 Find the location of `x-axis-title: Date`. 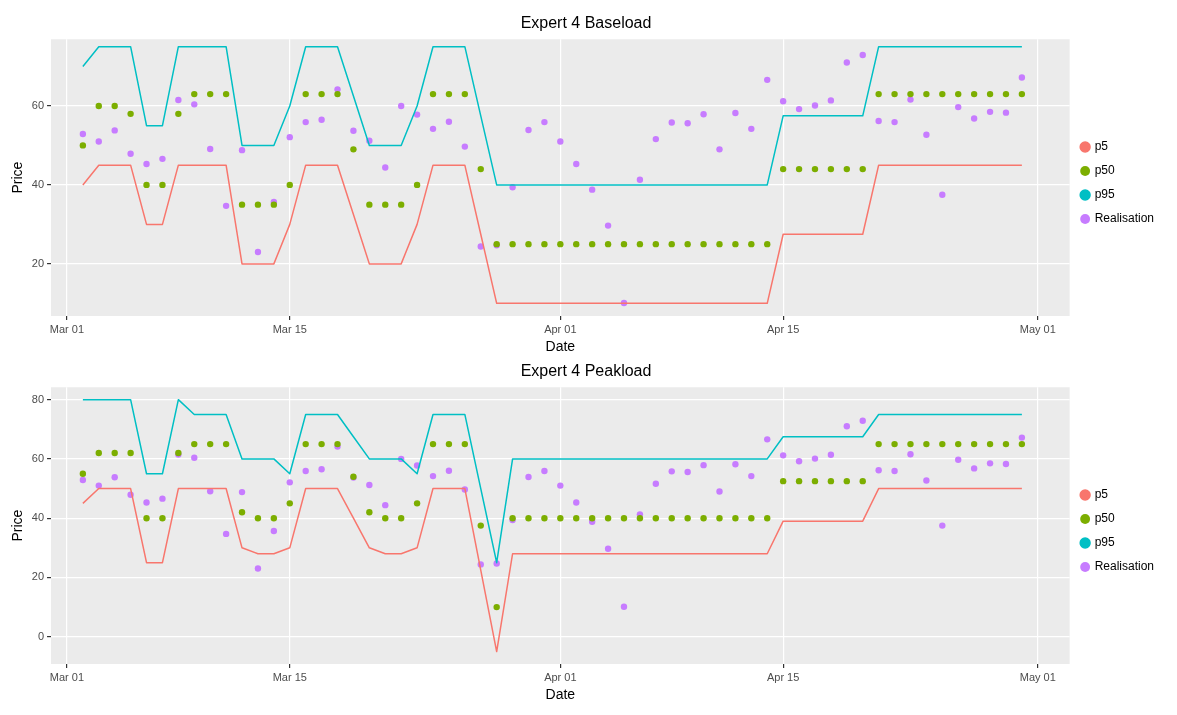

x-axis-title: Date is located at coordinates (560, 346).